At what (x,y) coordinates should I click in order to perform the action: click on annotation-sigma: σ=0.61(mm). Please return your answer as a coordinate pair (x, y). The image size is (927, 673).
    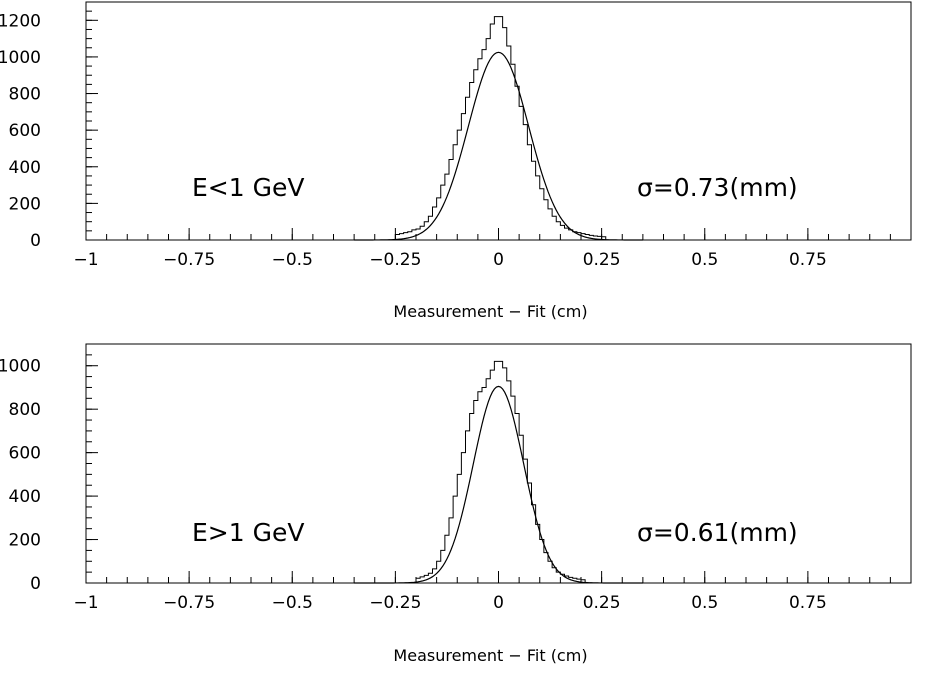
    Looking at the image, I should click on (717, 532).